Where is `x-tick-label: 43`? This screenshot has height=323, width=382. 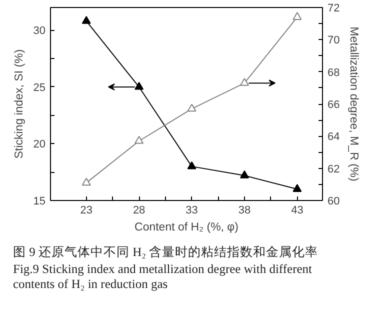 x-tick-label: 43 is located at coordinates (297, 210).